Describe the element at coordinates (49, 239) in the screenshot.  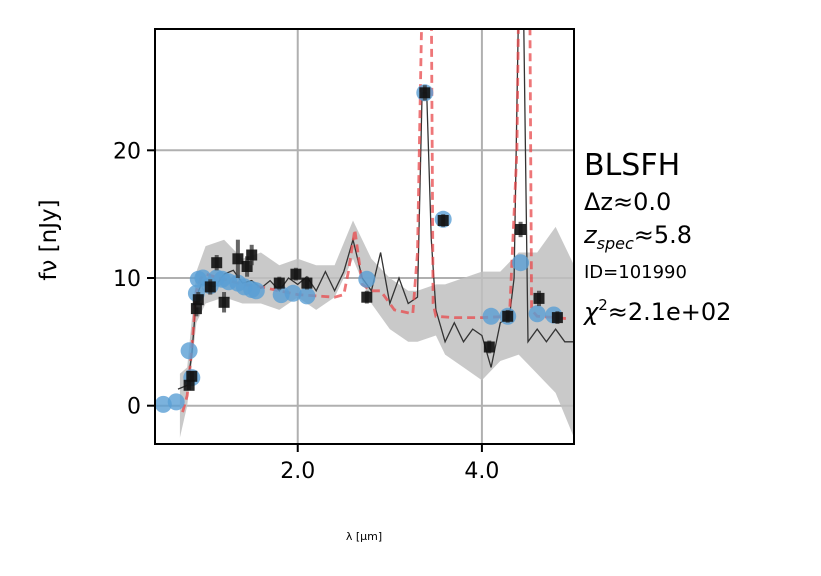
I see `y-axis-label: fν [nJy]` at that location.